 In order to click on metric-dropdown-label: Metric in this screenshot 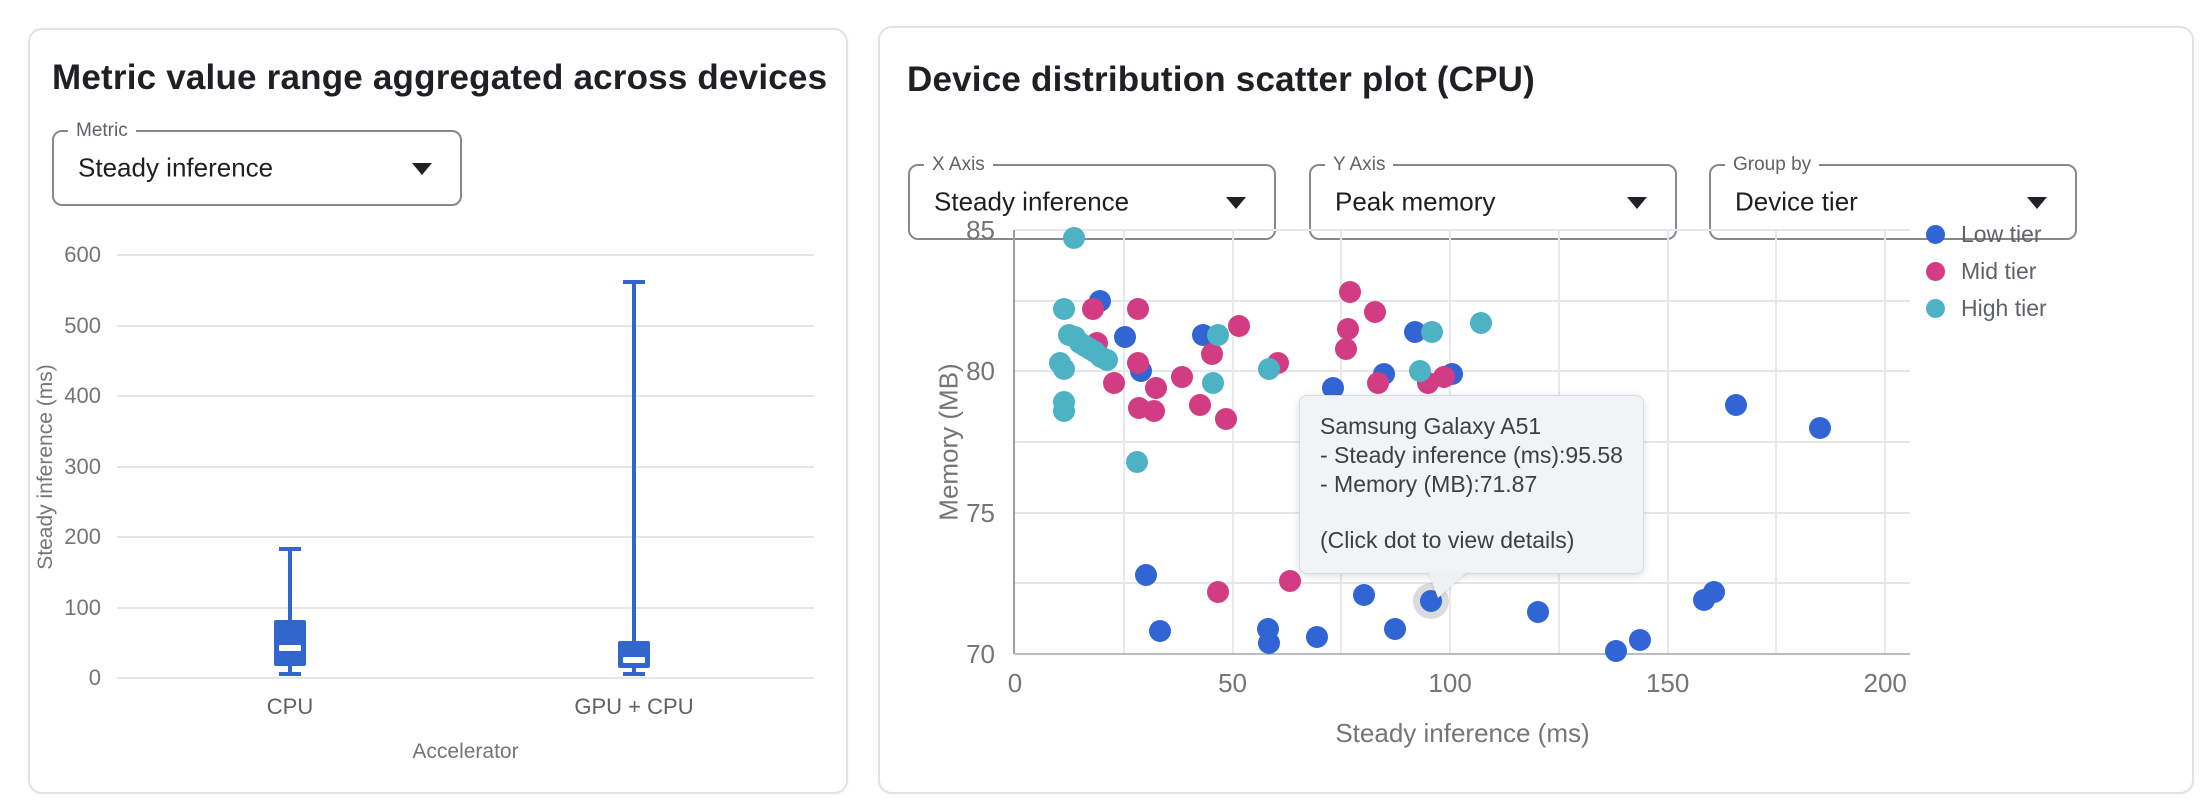, I will do `click(102, 131)`.